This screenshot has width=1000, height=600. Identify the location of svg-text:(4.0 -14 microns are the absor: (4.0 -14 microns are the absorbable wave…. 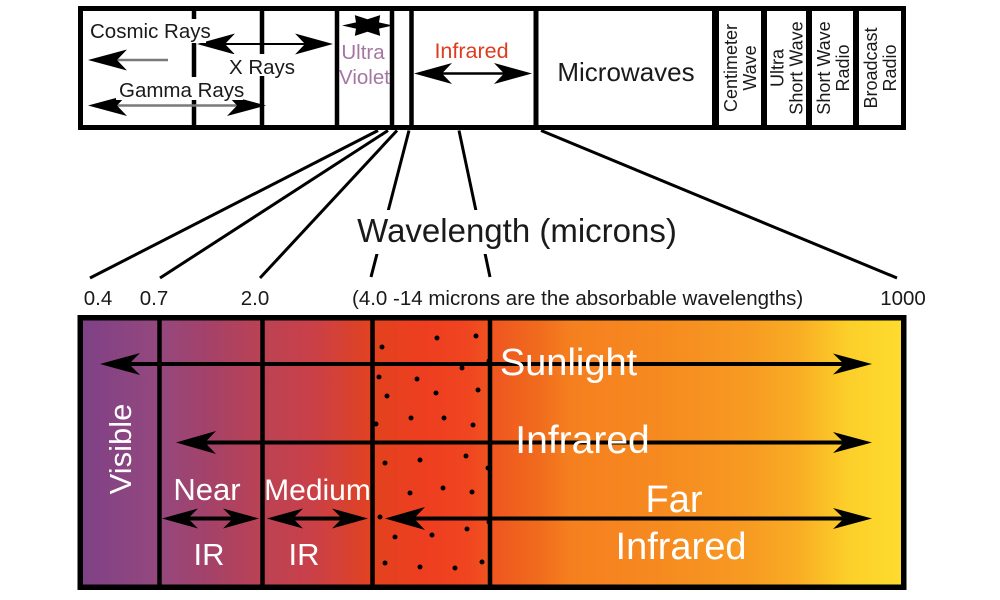
(577, 298).